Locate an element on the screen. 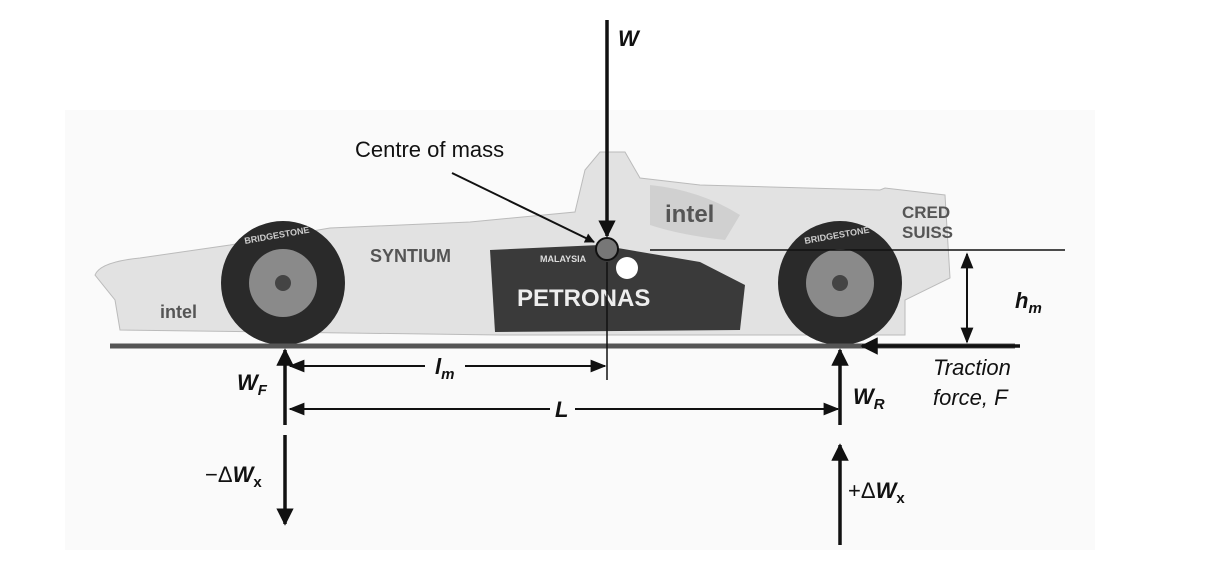  rear-transfer-label: +ΔWx is located at coordinates (876, 492).